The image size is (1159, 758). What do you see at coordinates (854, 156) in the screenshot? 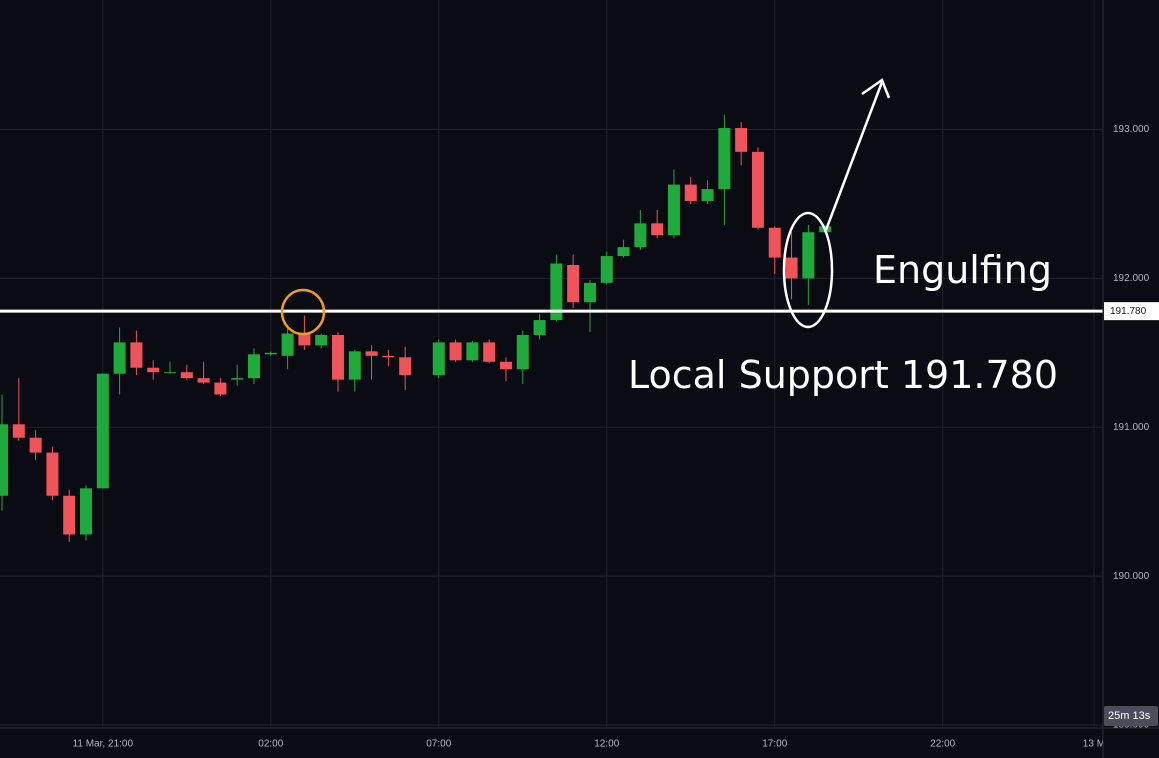
I see `arrow-shaft` at bounding box center [854, 156].